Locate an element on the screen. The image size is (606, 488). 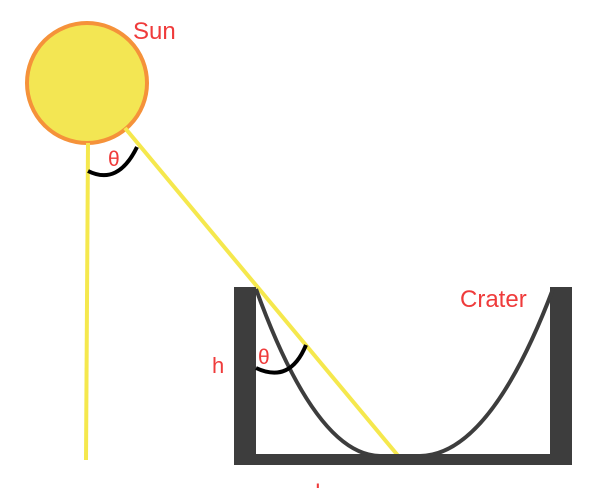
height-label: h is located at coordinates (218, 365).